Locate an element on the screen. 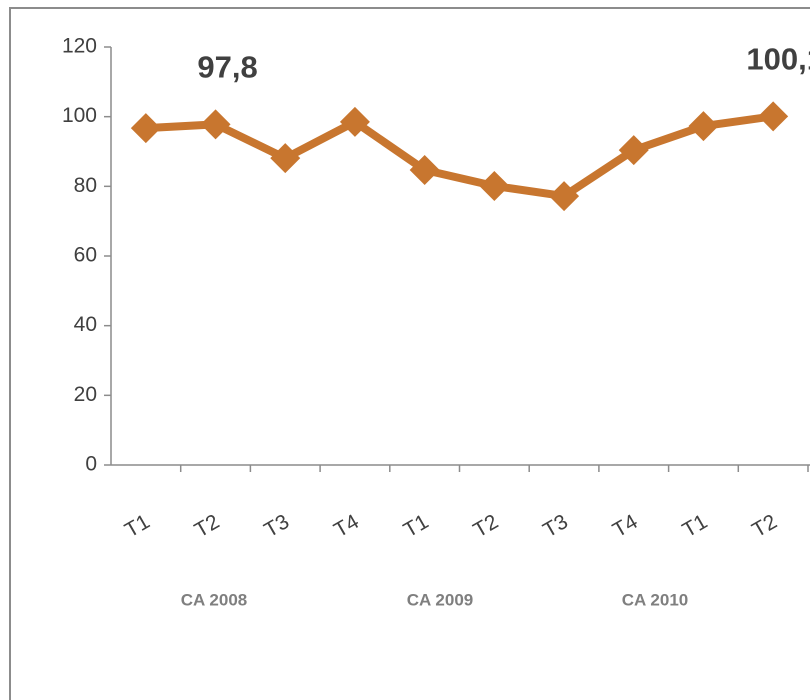 This screenshot has height=700, width=810. data-line is located at coordinates (459, 156).